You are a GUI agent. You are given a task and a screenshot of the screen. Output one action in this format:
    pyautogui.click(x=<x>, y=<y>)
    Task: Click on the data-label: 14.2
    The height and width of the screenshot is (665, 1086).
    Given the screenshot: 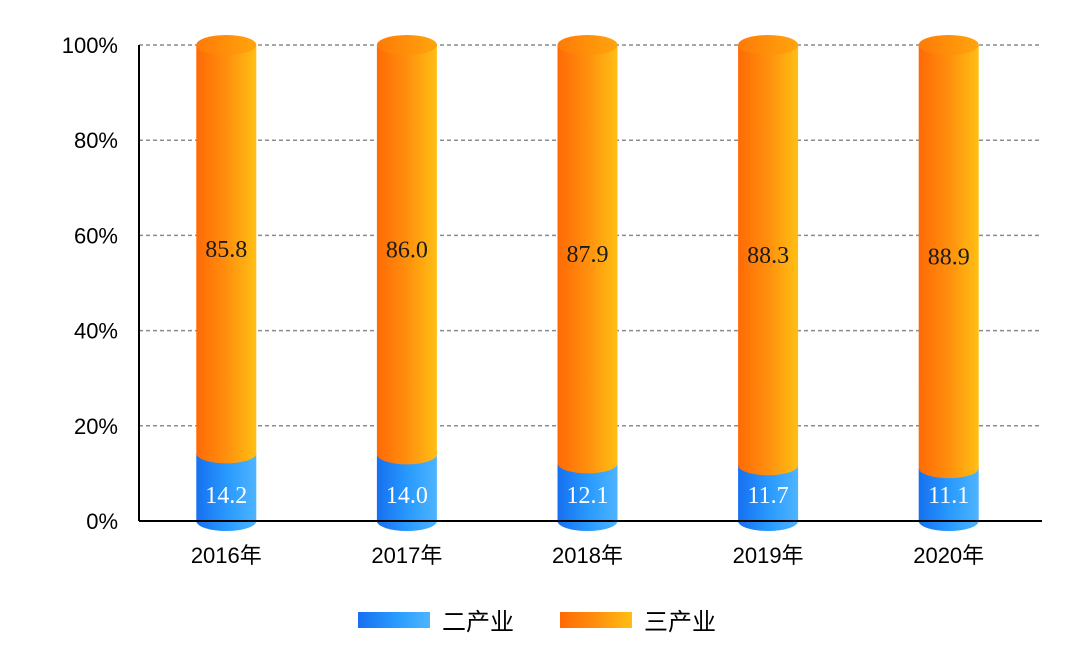 What is the action you would take?
    pyautogui.click(x=226, y=496)
    